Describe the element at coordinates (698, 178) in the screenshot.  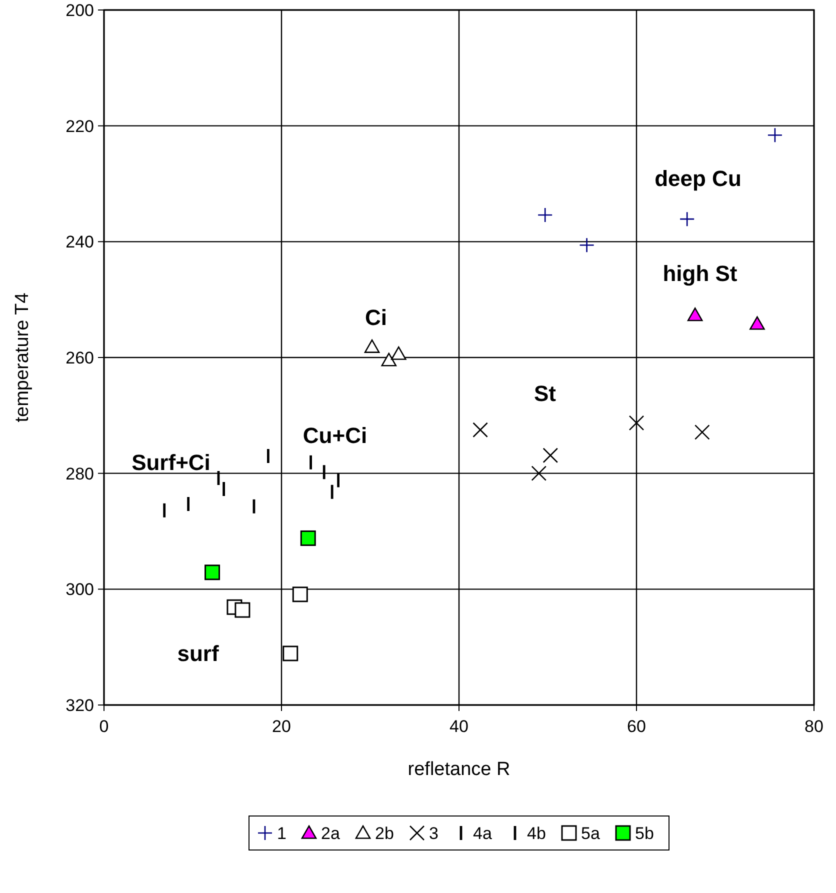
I see `annotation: deep Cu` at that location.